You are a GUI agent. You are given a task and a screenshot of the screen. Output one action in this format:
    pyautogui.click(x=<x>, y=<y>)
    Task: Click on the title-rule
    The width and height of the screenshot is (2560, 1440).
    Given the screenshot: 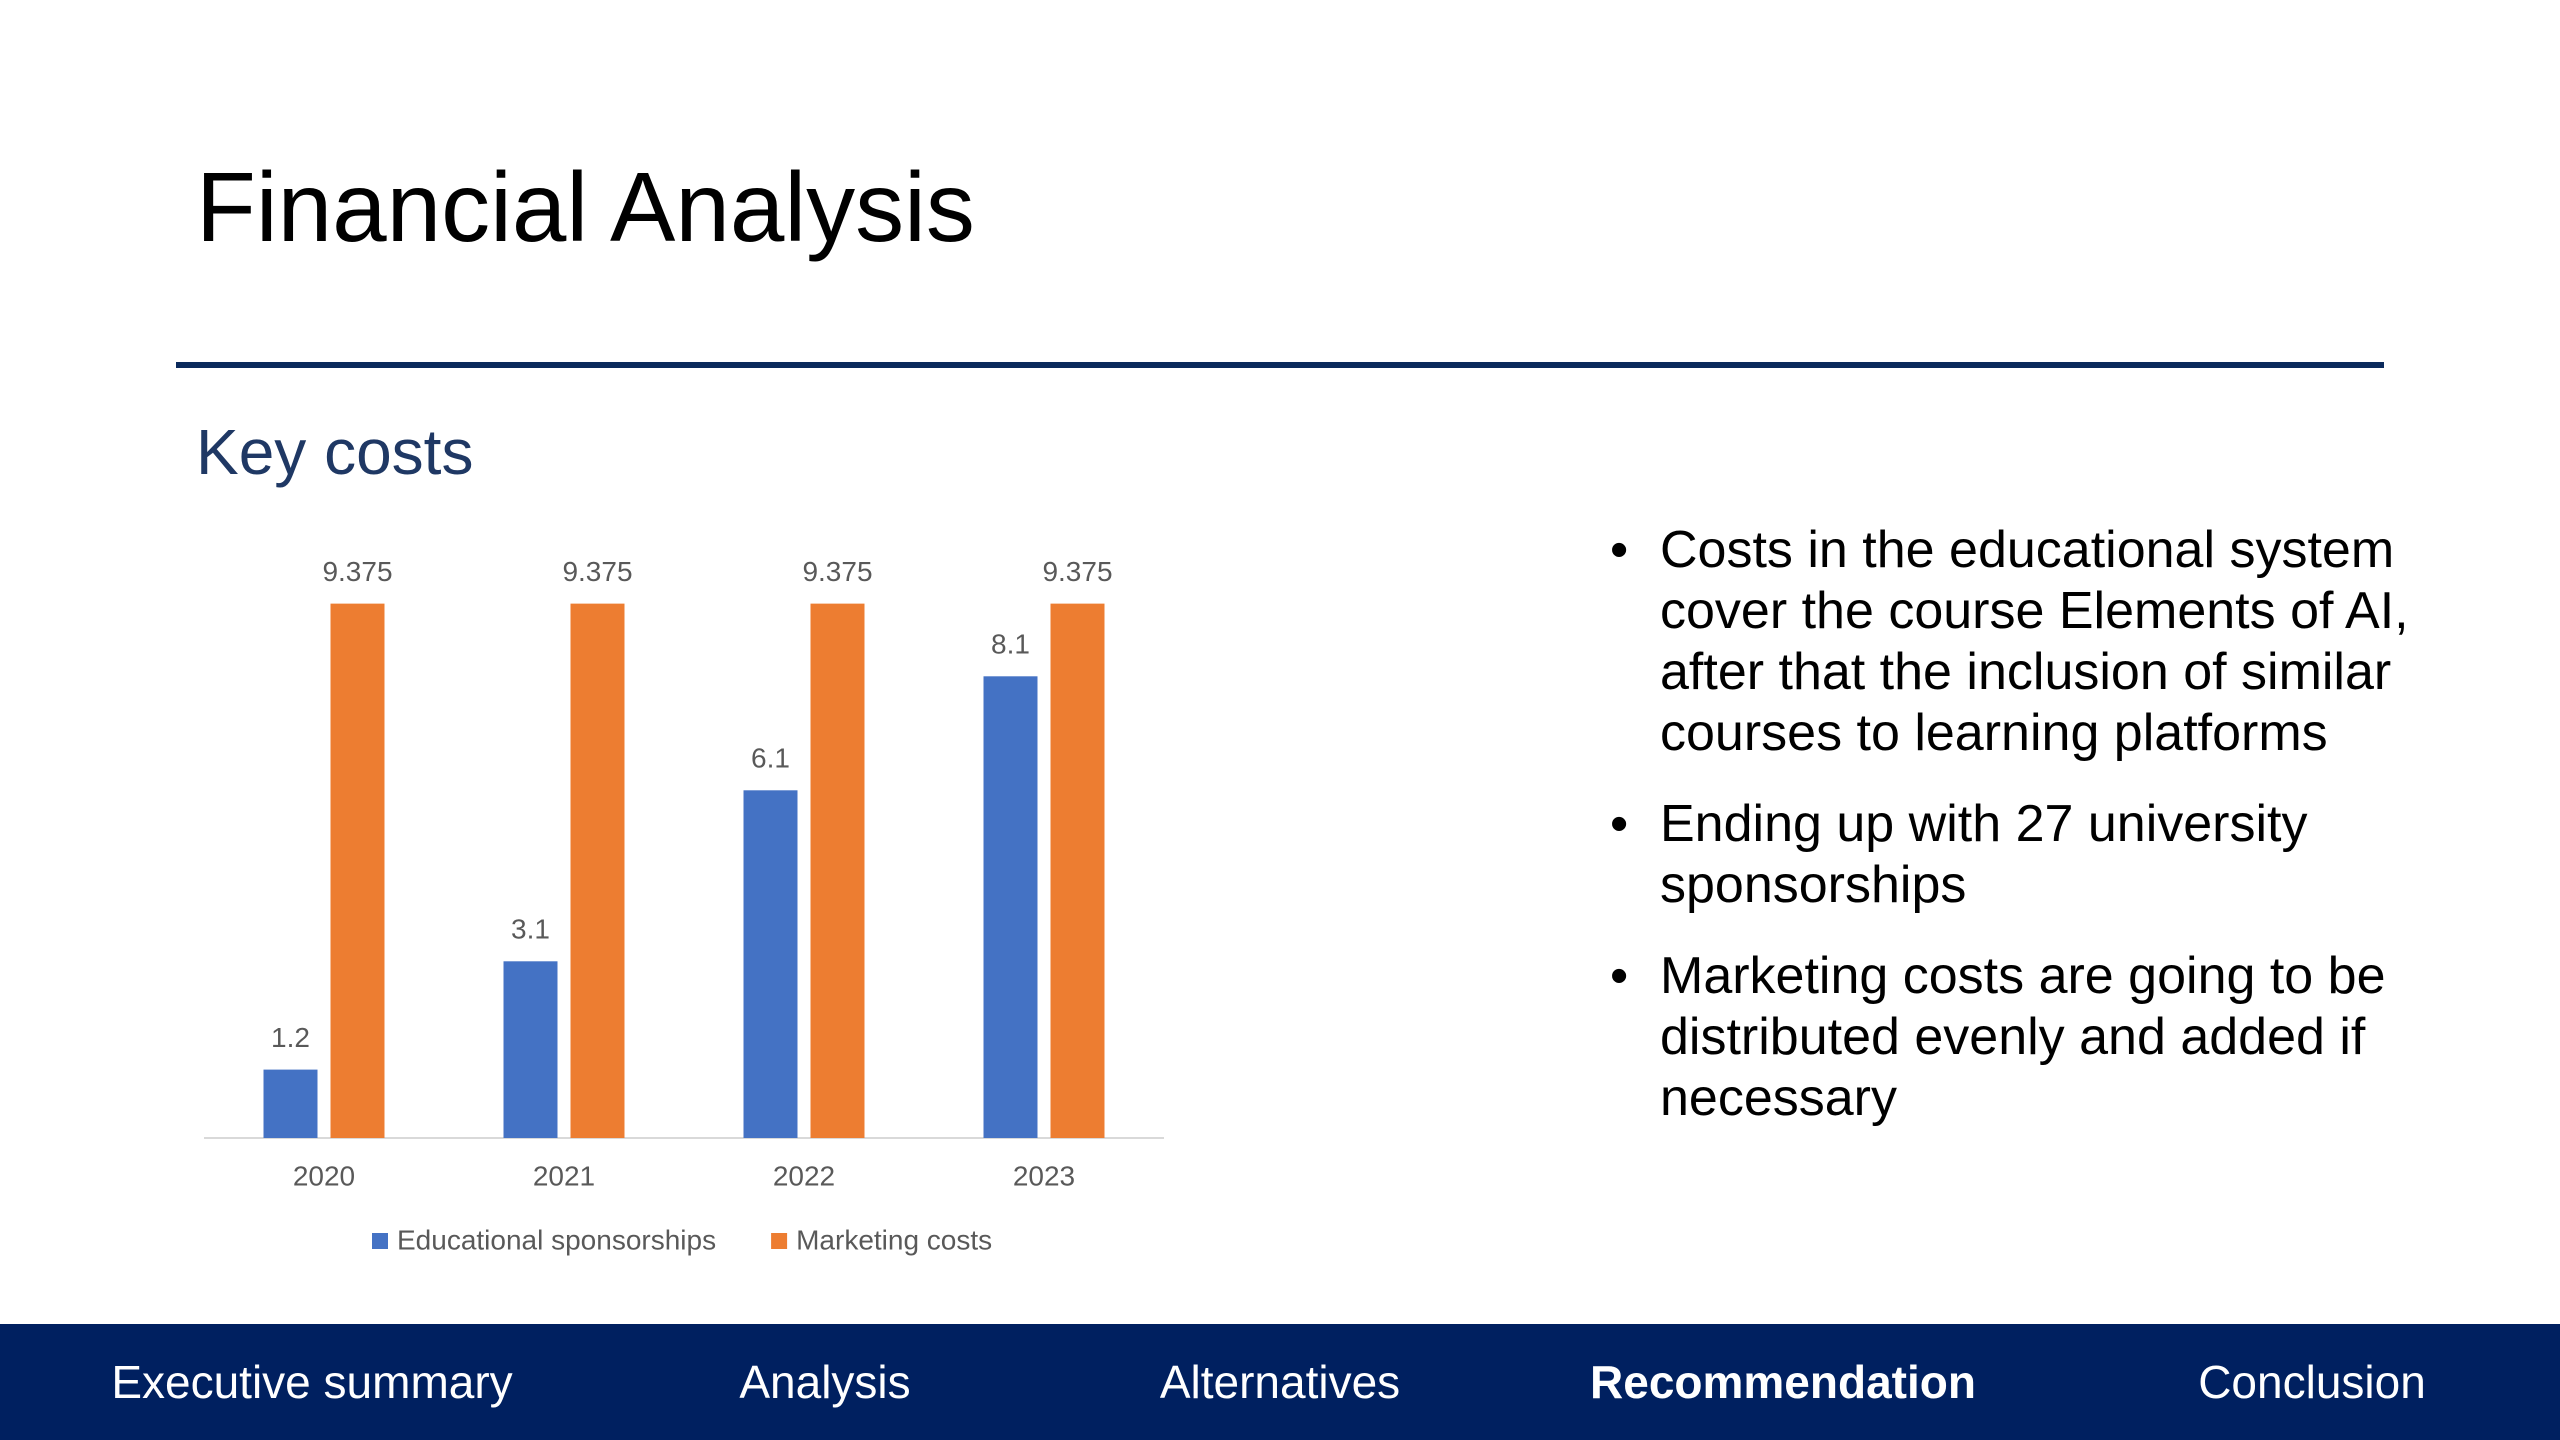 What is the action you would take?
    pyautogui.click(x=1280, y=365)
    